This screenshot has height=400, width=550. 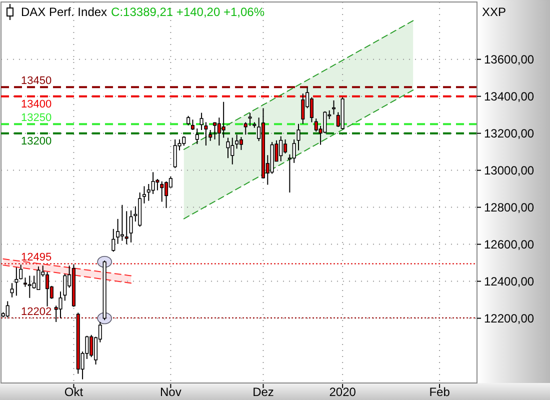 I want to click on chart-title: DAX Perf. Index, so click(x=64, y=12).